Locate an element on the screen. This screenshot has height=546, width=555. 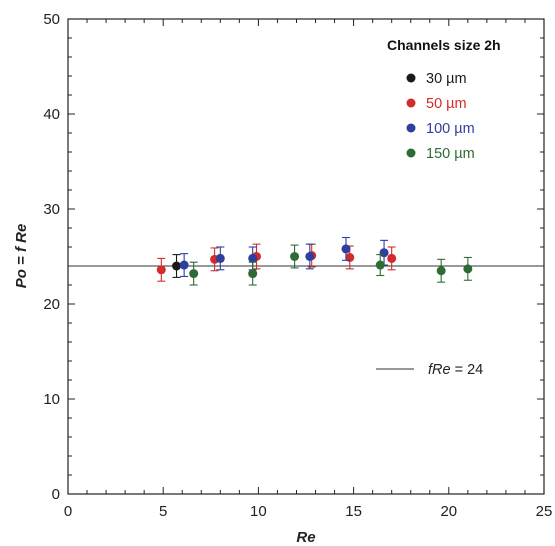
legend-label: 30 µm is located at coordinates (446, 79).